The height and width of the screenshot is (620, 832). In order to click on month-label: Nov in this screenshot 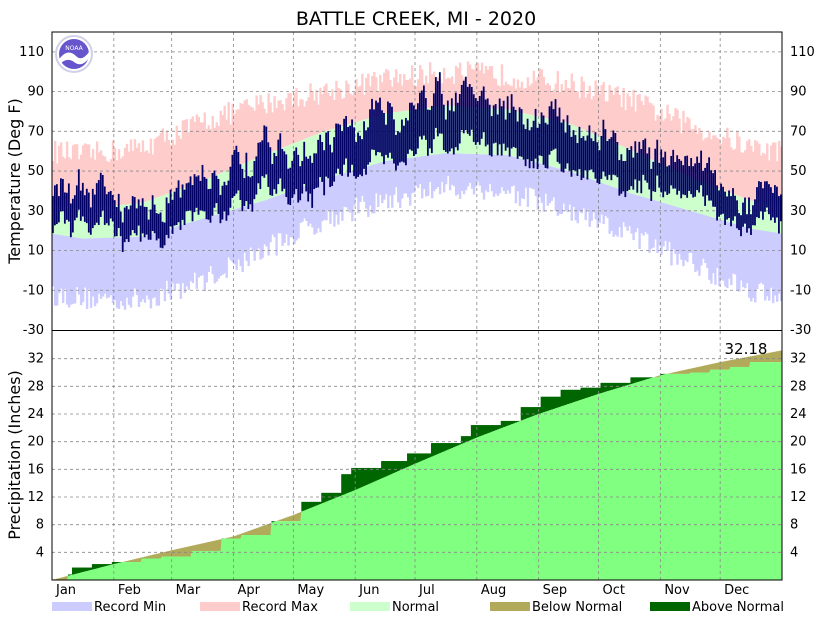, I will do `click(677, 590)`.